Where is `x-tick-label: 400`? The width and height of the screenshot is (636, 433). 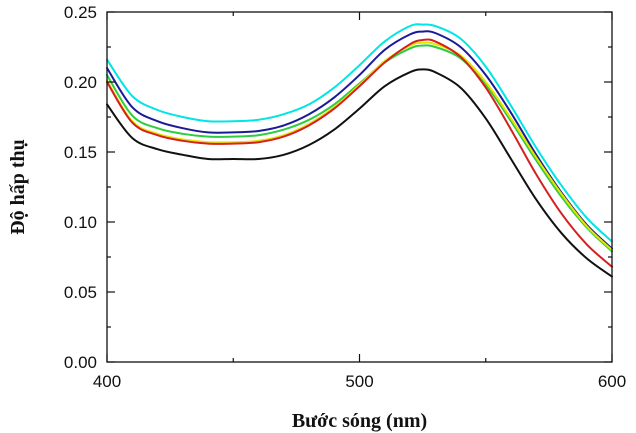 x-tick-label: 400 is located at coordinates (107, 381).